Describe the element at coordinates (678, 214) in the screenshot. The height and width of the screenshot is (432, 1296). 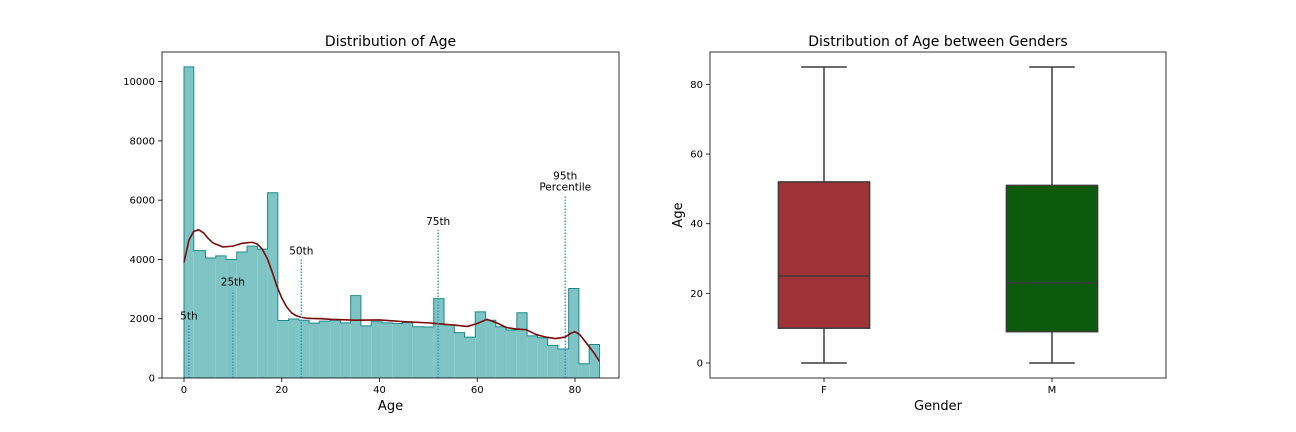
I see `boxplot-y-label: Age` at that location.